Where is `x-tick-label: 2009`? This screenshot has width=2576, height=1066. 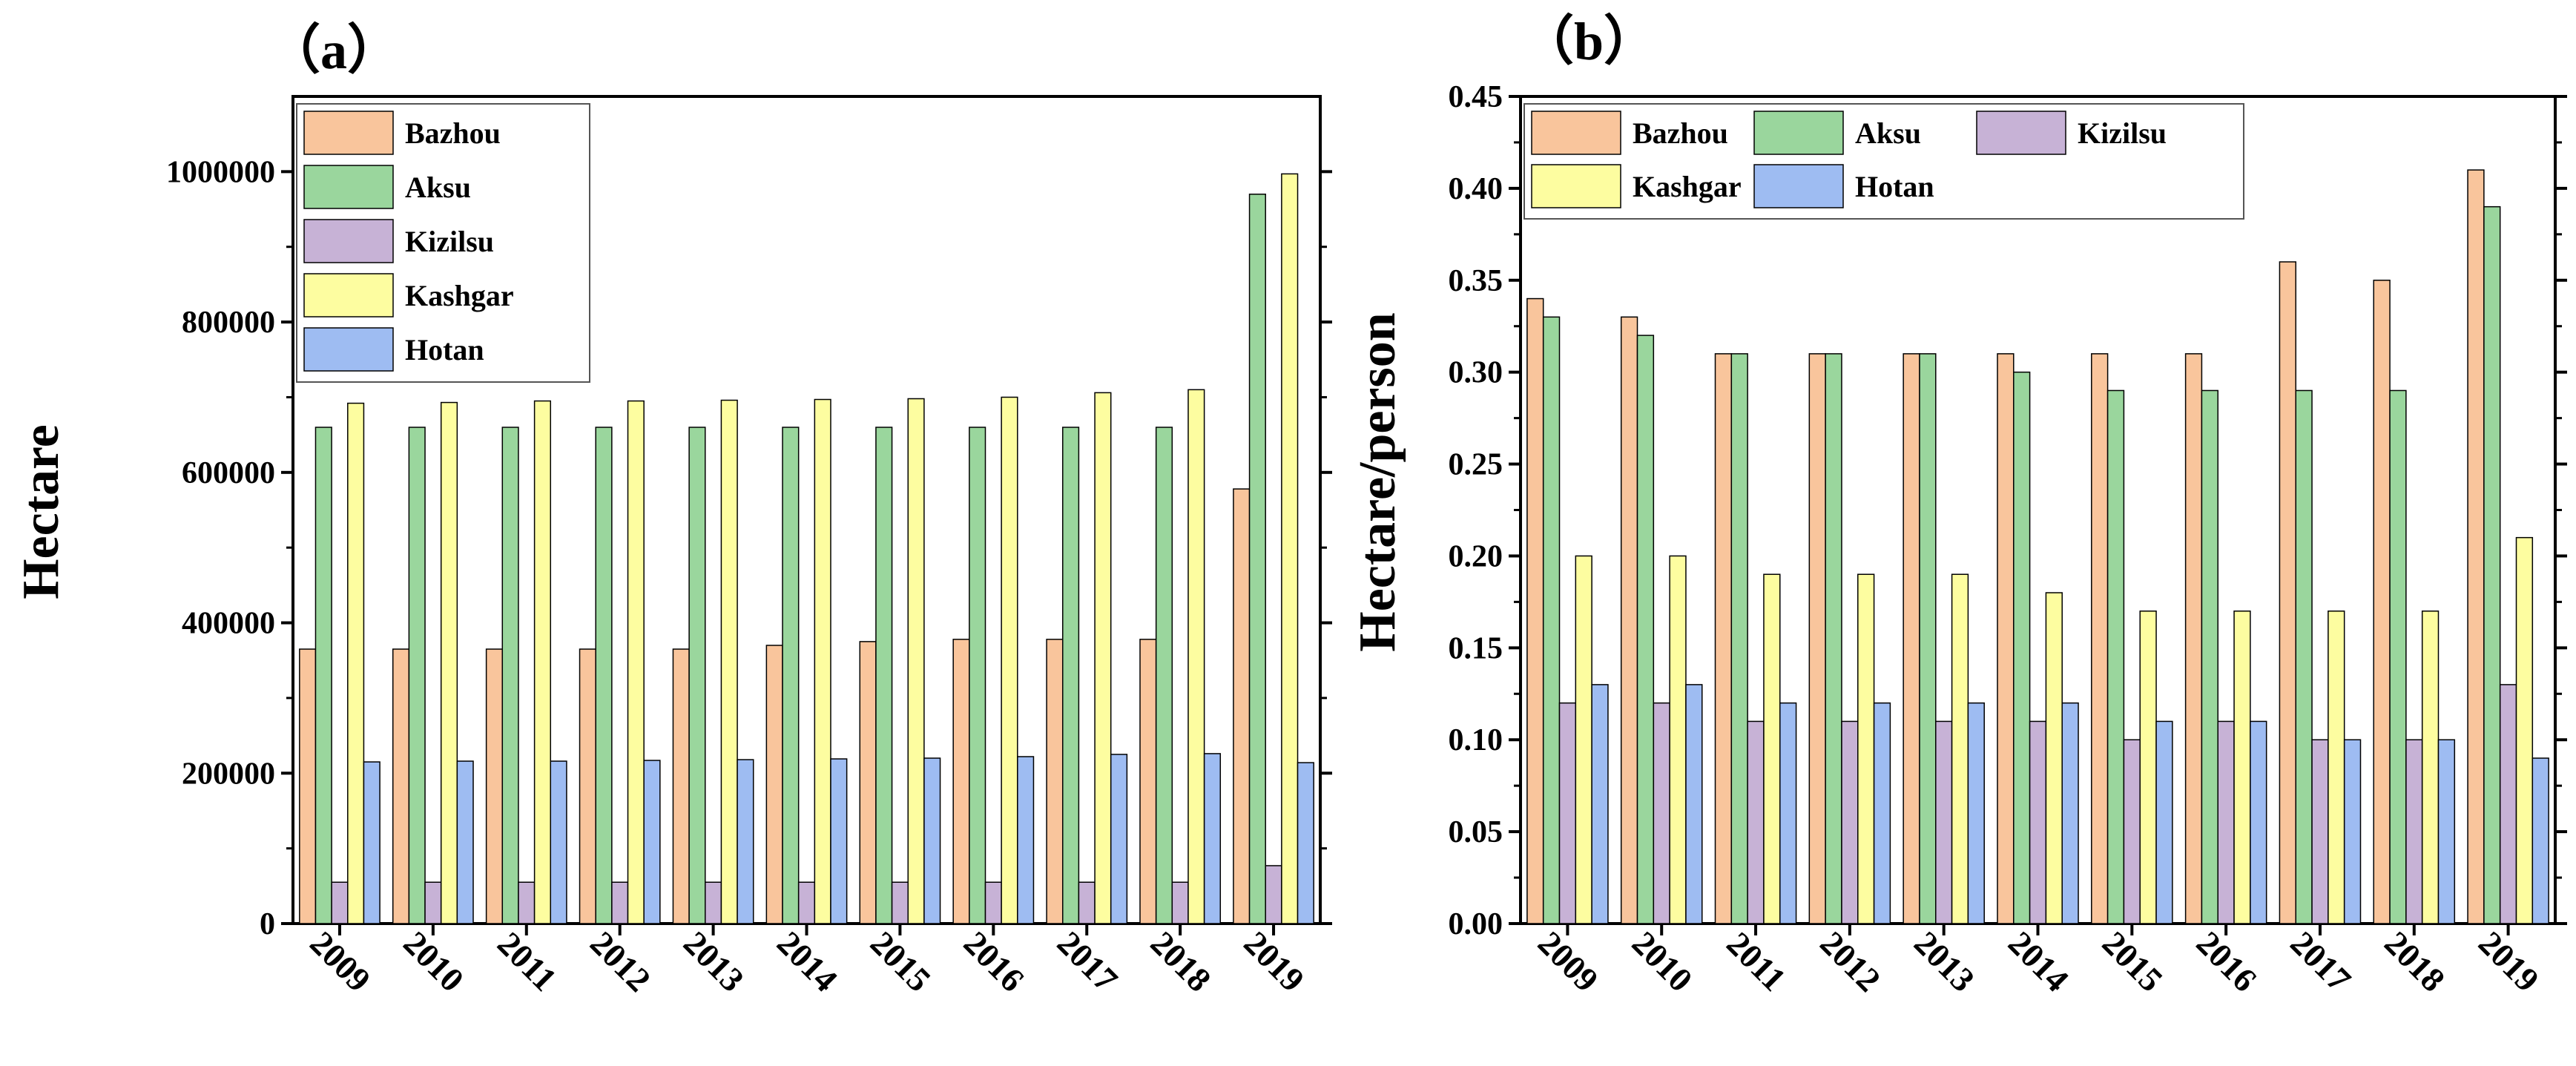
x-tick-label: 2009 is located at coordinates (1569, 961).